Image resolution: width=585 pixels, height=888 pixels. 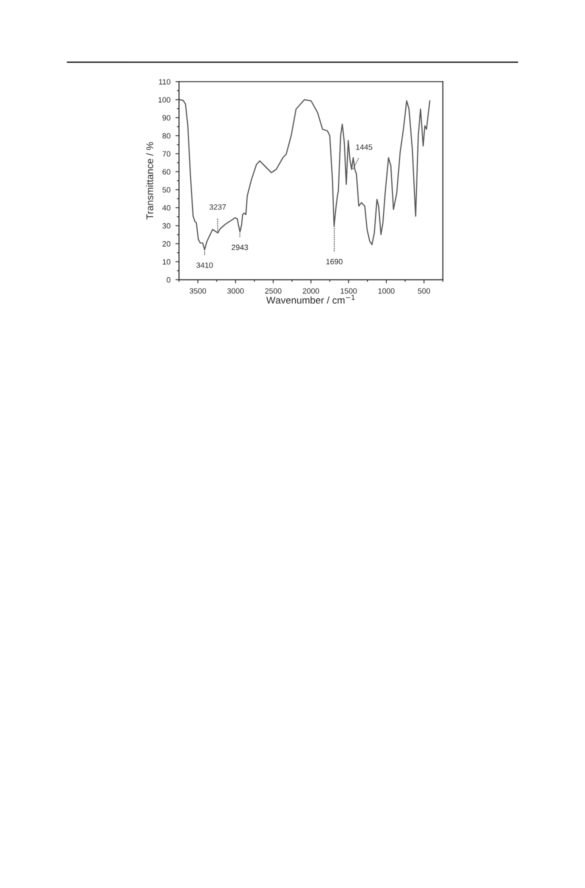 What do you see at coordinates (150, 181) in the screenshot?
I see `y-axis-title: Transmittance / %` at bounding box center [150, 181].